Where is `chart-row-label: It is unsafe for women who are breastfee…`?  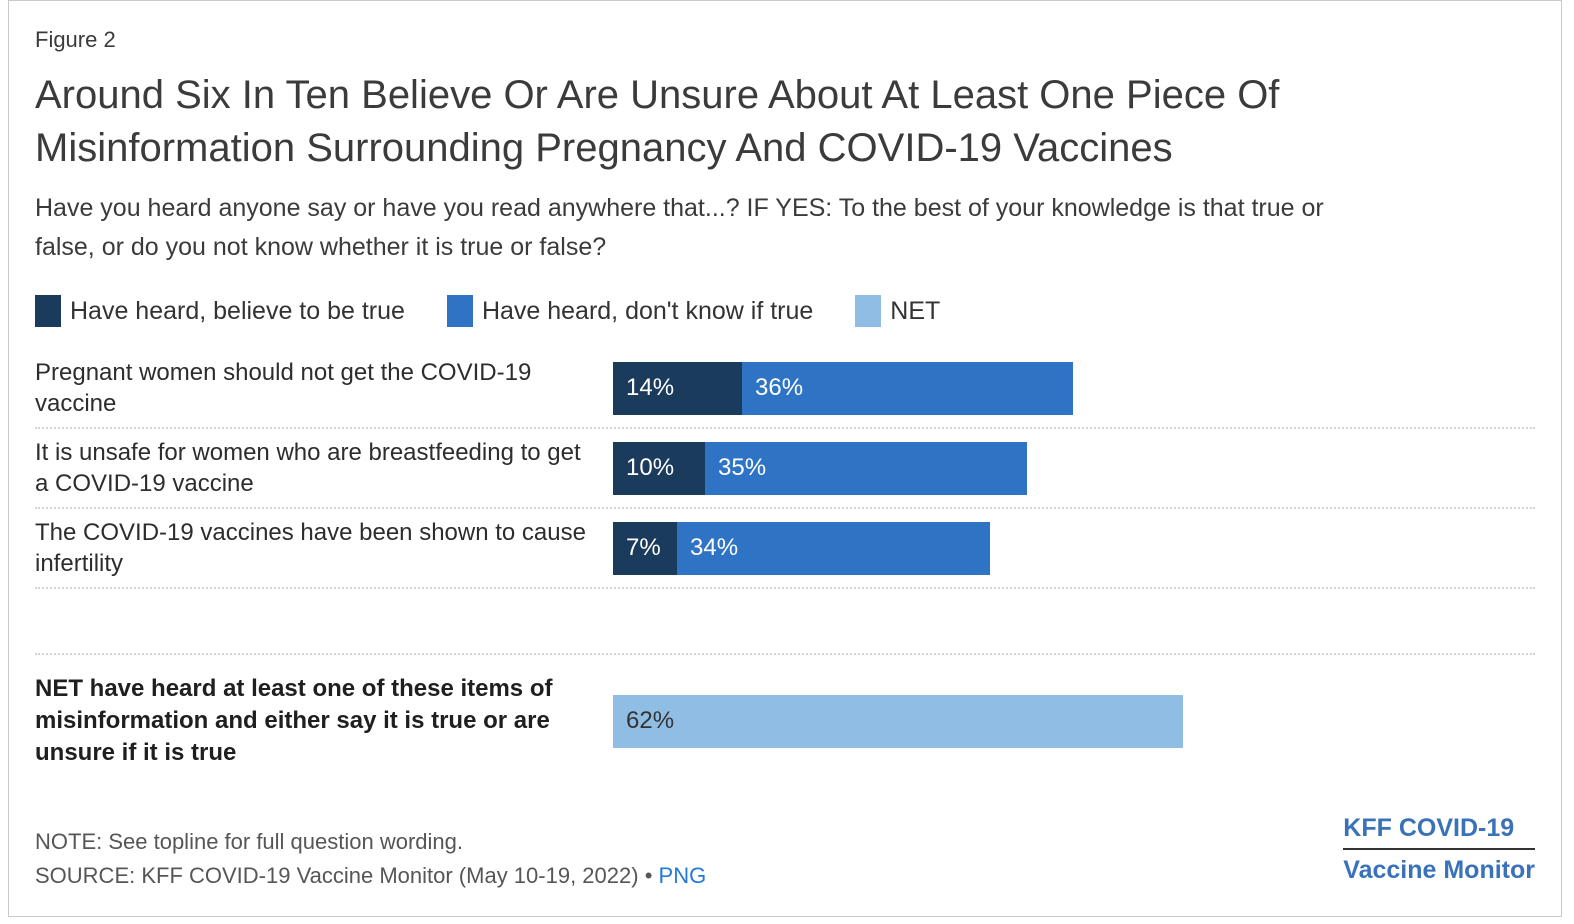 chart-row-label: It is unsafe for women who are breastfee… is located at coordinates (308, 468).